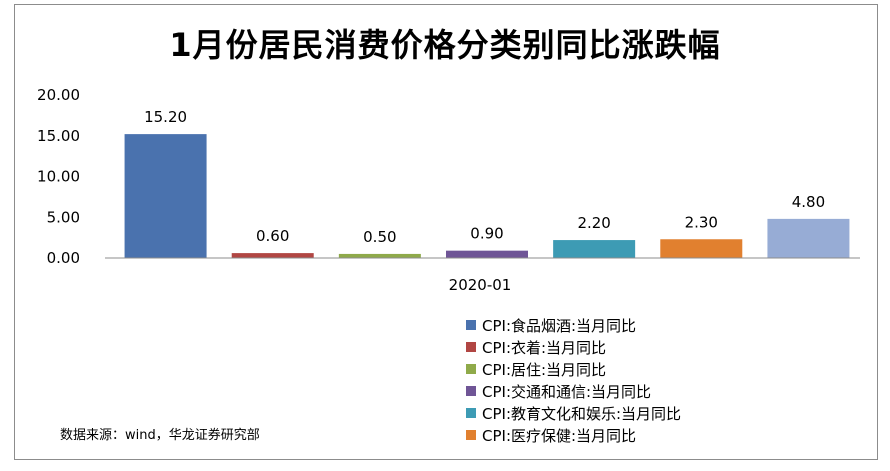 Image resolution: width=890 pixels, height=471 pixels. I want to click on data-label: 2.20, so click(593, 223).